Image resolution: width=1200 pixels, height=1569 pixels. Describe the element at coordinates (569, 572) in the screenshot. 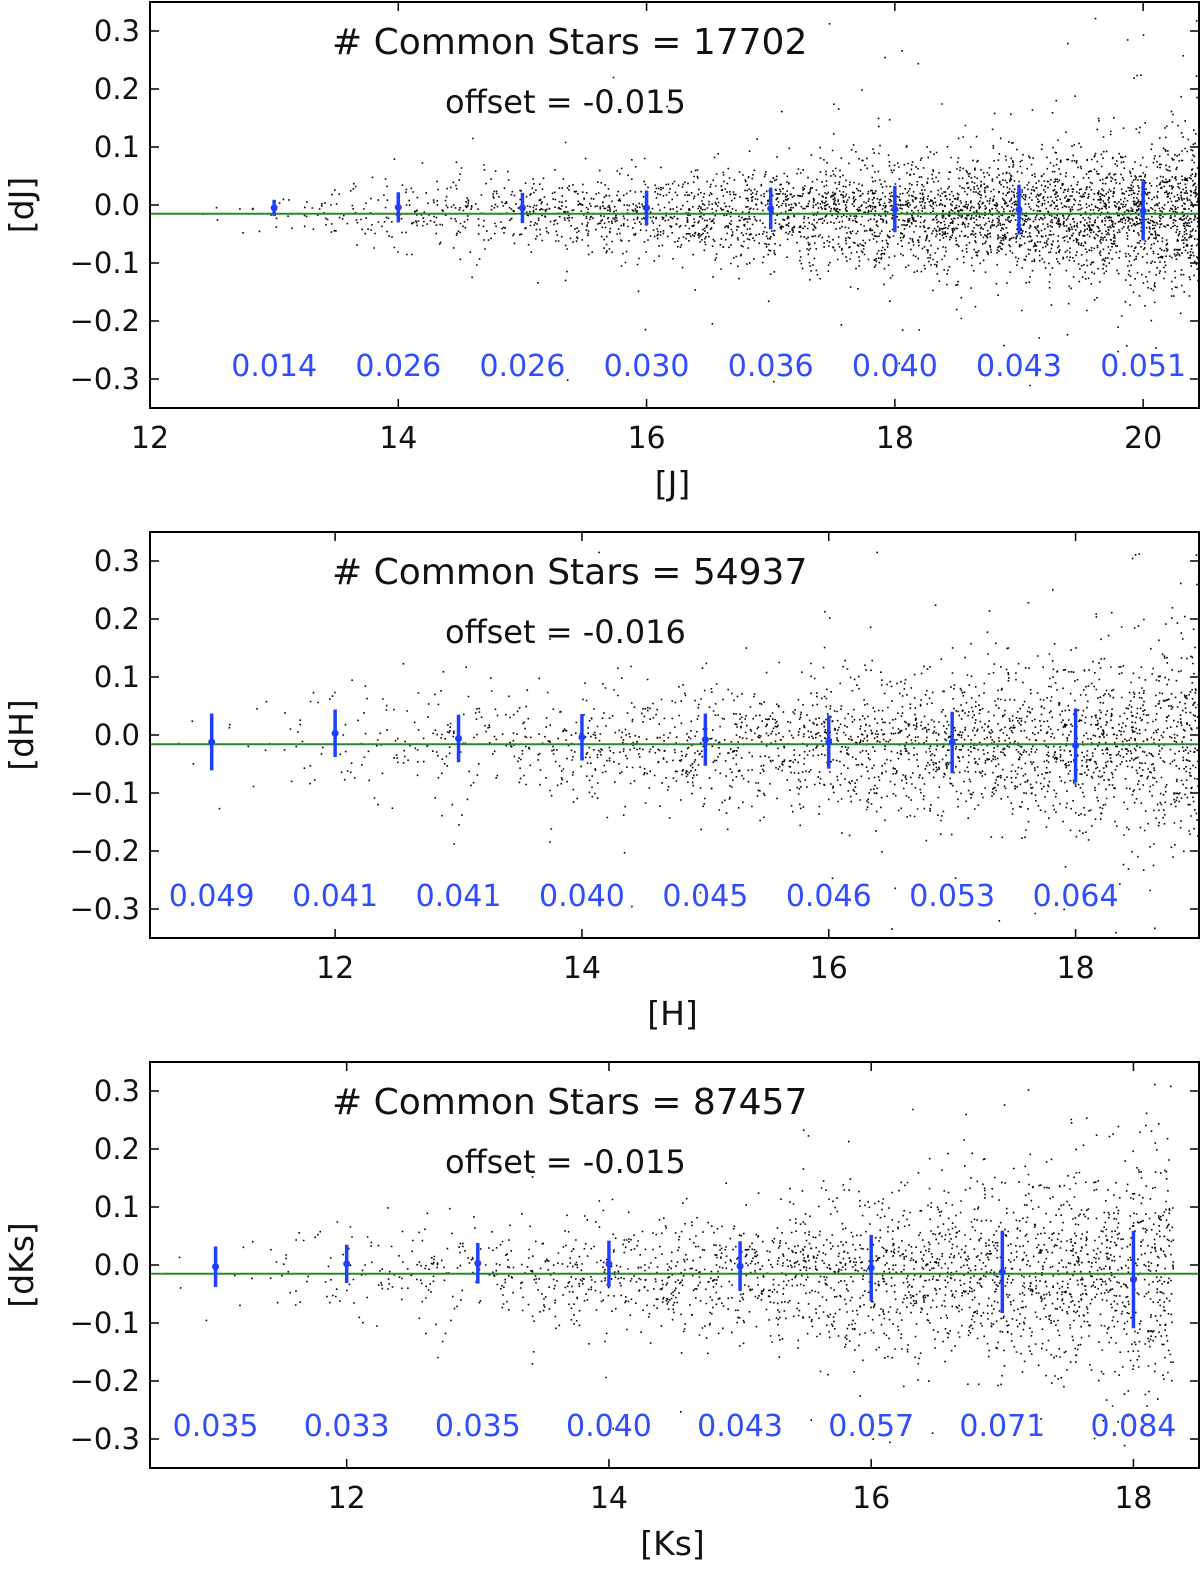

I see `common-stars-annotation: # Common Stars = 54937` at that location.